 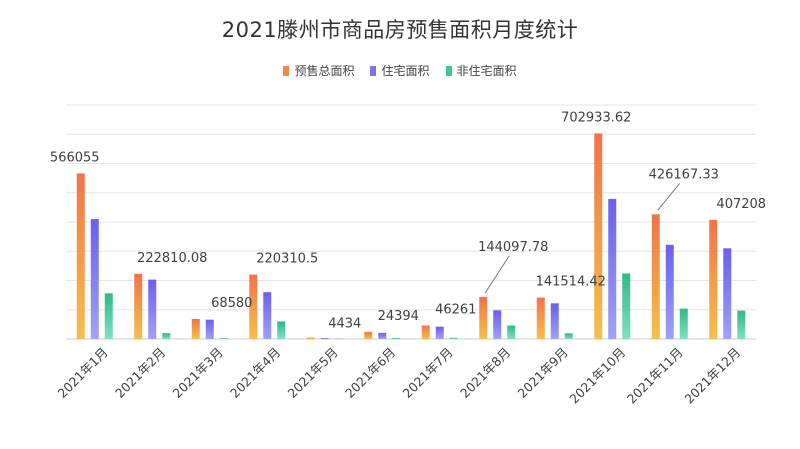 What do you see at coordinates (140, 373) in the screenshot?
I see `x-tick-label: 2021年2月` at bounding box center [140, 373].